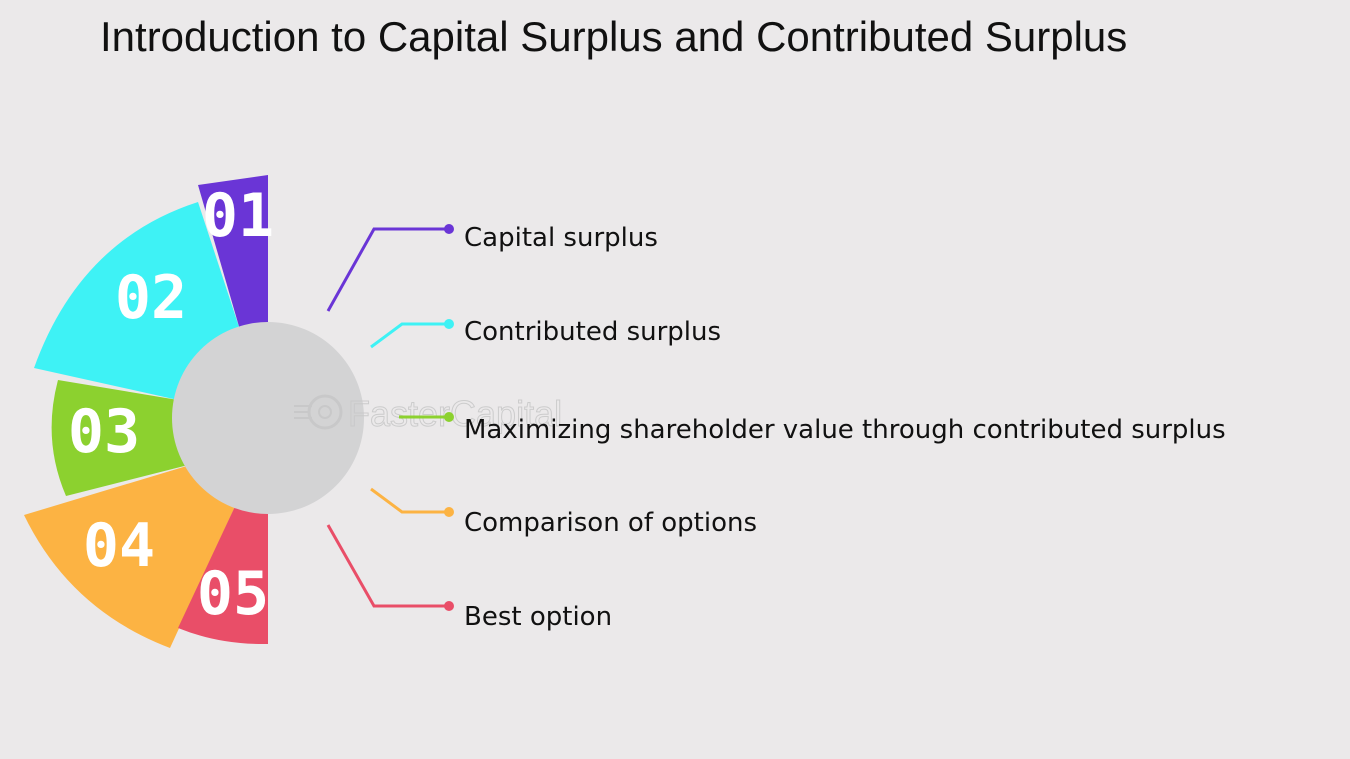 The height and width of the screenshot is (759, 1350). I want to click on item-label-04: Comparison of options, so click(611, 523).